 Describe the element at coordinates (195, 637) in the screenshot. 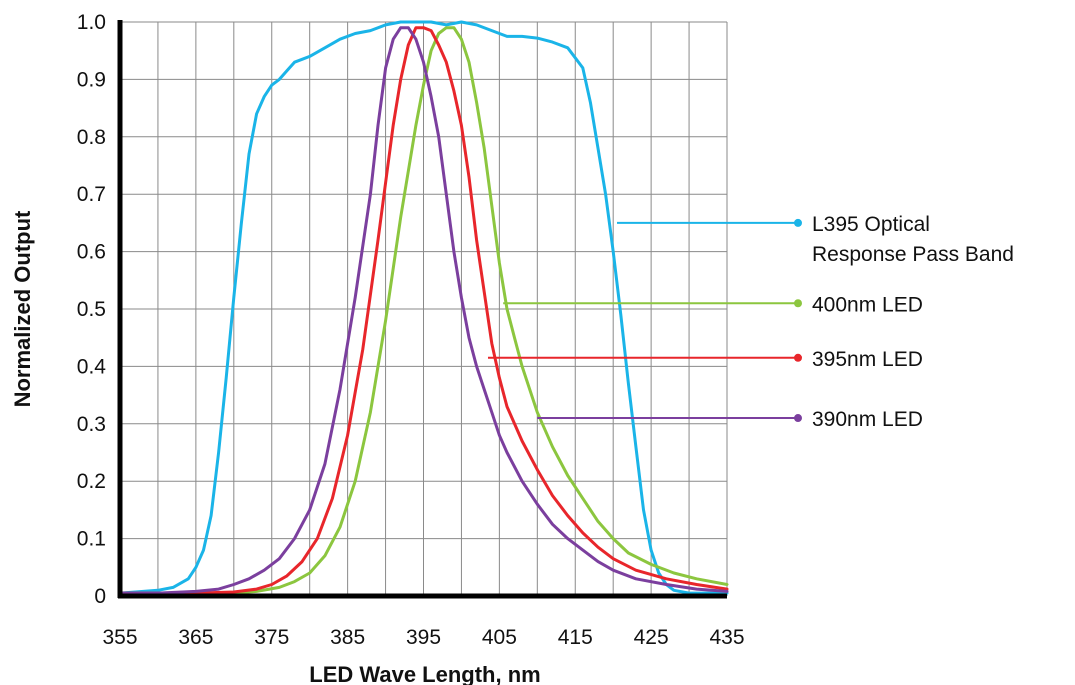

I see `x-tick-label: 365` at that location.